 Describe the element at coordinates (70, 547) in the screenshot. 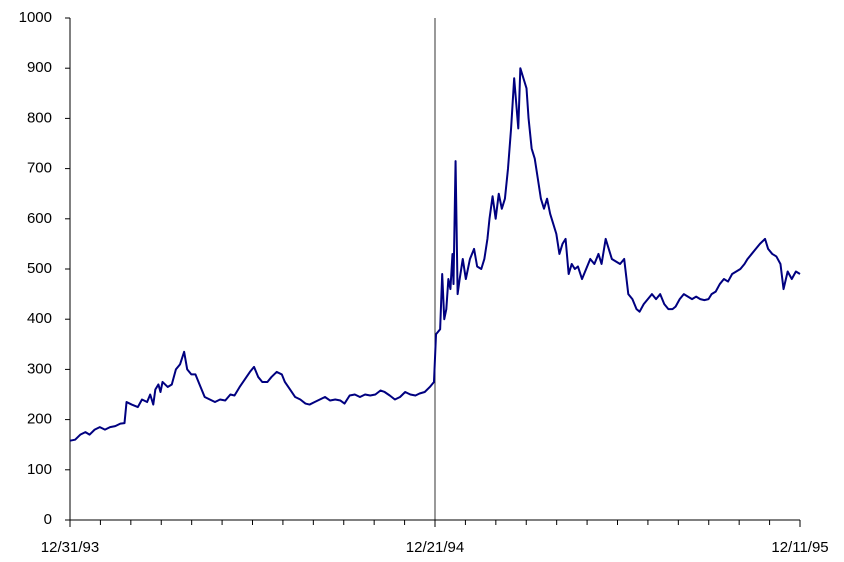

I see `x-tick-label: 12/31/93` at that location.